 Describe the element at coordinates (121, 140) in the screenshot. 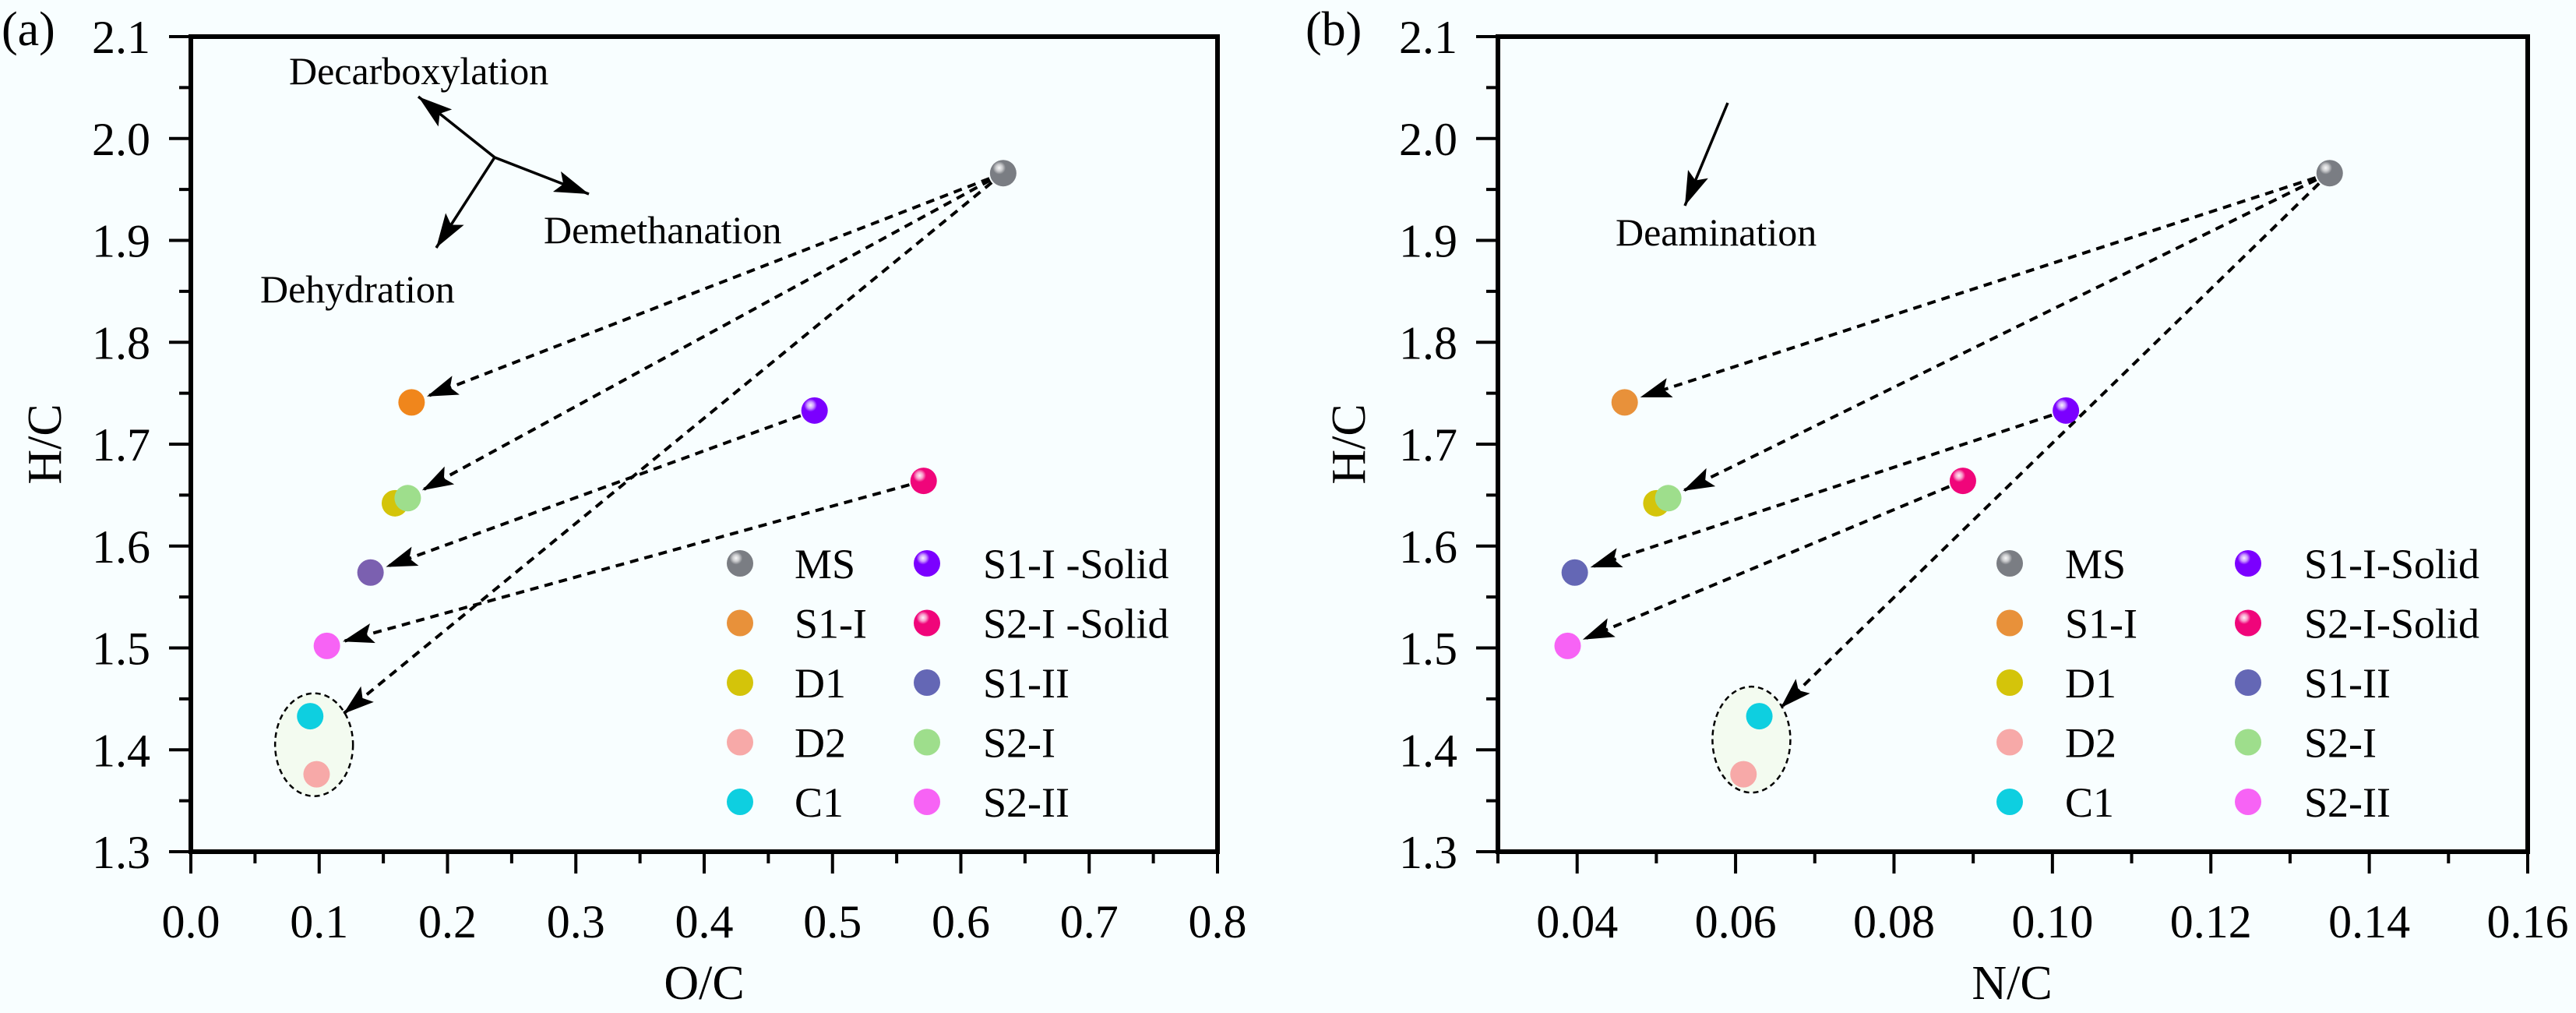

I see `y-tick-label: 2.0` at that location.